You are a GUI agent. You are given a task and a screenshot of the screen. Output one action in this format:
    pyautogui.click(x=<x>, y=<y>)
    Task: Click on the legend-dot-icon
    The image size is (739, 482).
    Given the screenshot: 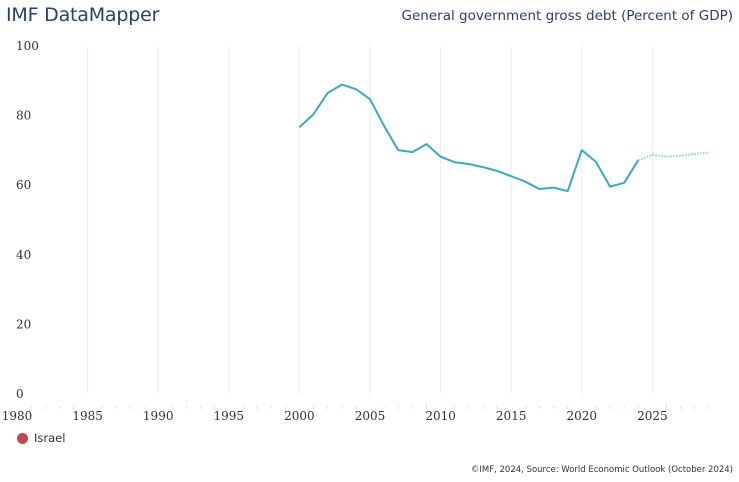 What is the action you would take?
    pyautogui.click(x=22, y=438)
    